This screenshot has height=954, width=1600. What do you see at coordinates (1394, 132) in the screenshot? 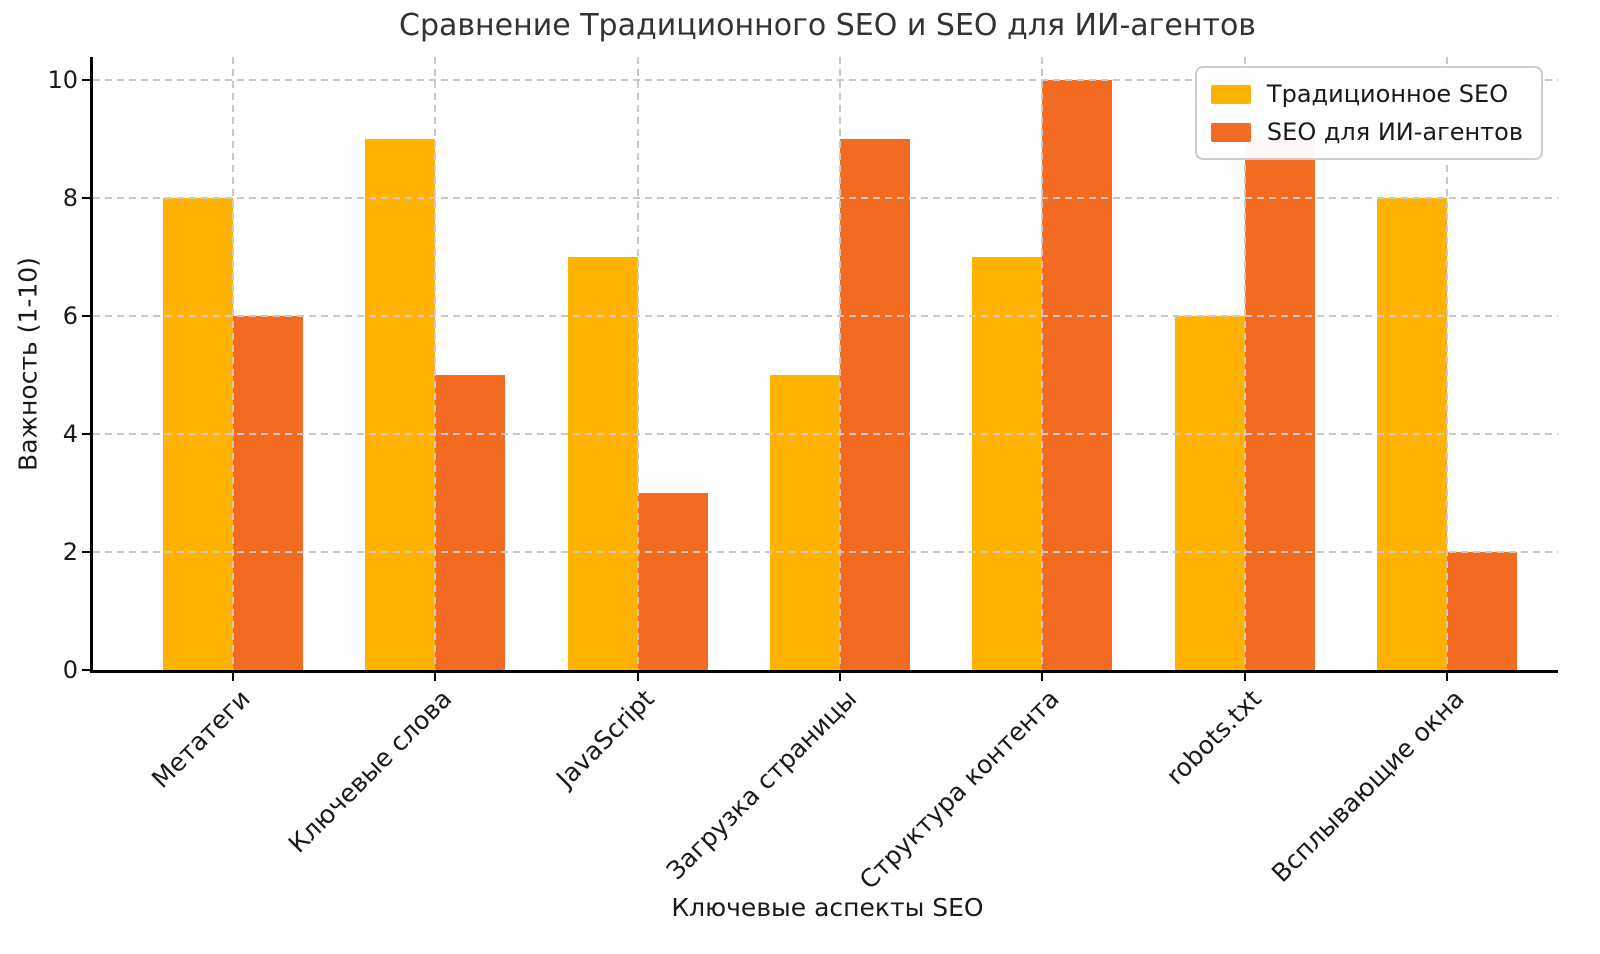
I see `legend-label-ai-agents-seo: SEO для ИИ-агентов` at bounding box center [1394, 132].